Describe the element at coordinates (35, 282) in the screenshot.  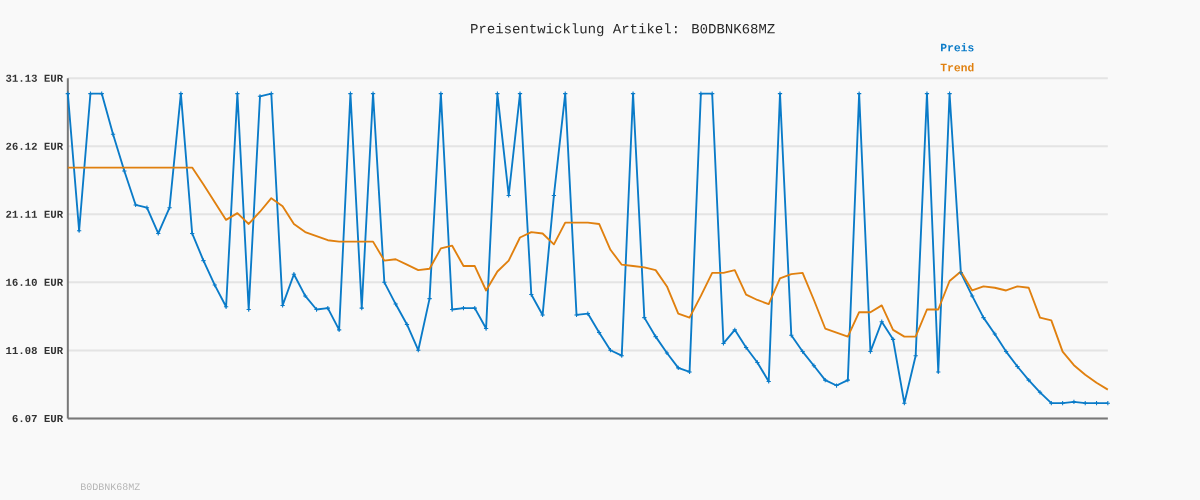
I see `y-tick-label: 16.10 EUR` at that location.